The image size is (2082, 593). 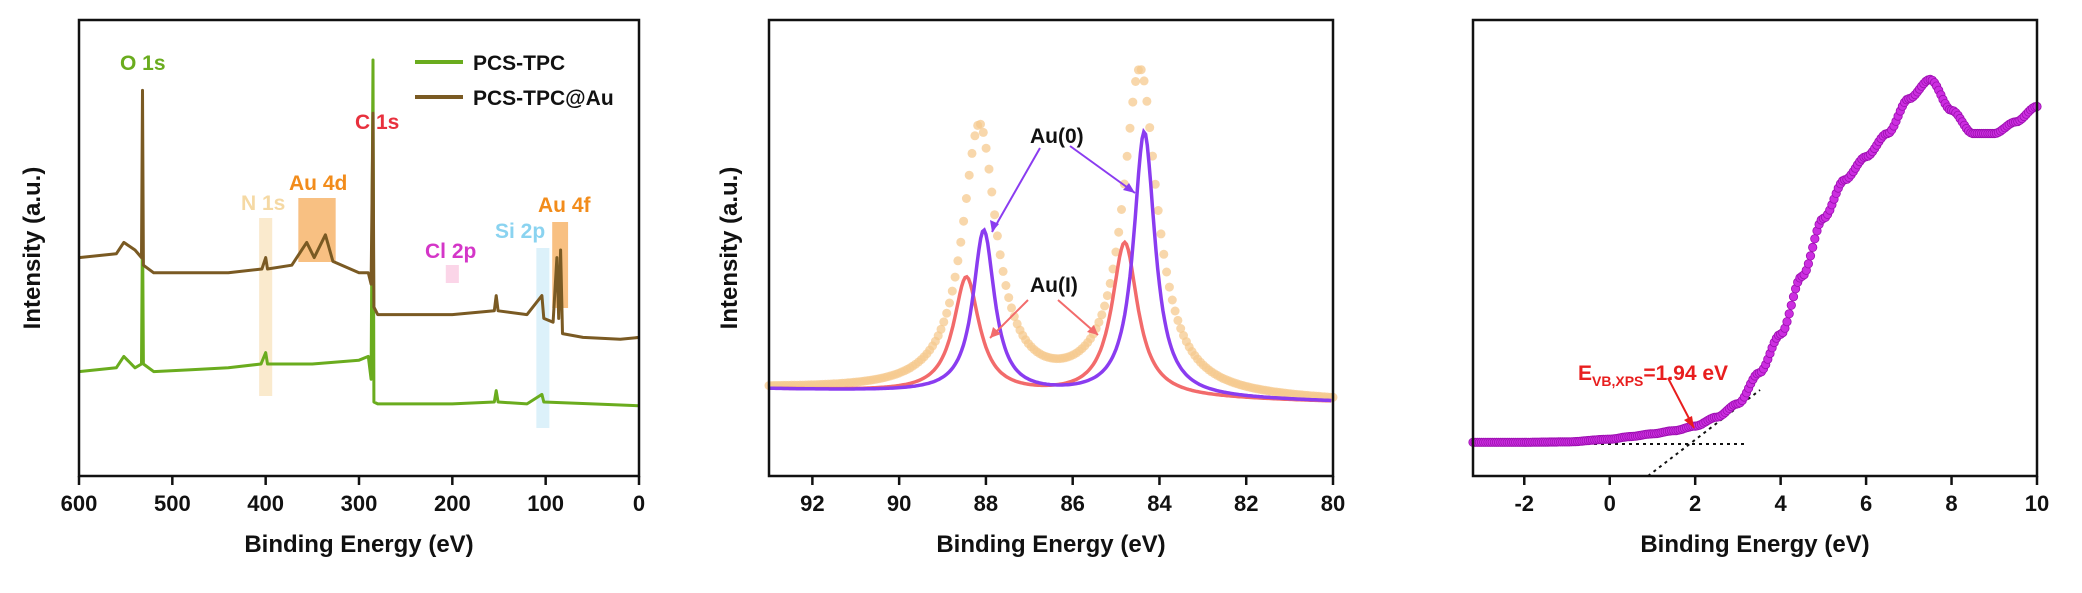 I want to click on peak-label-au4f: Au 4f, so click(x=565, y=205).